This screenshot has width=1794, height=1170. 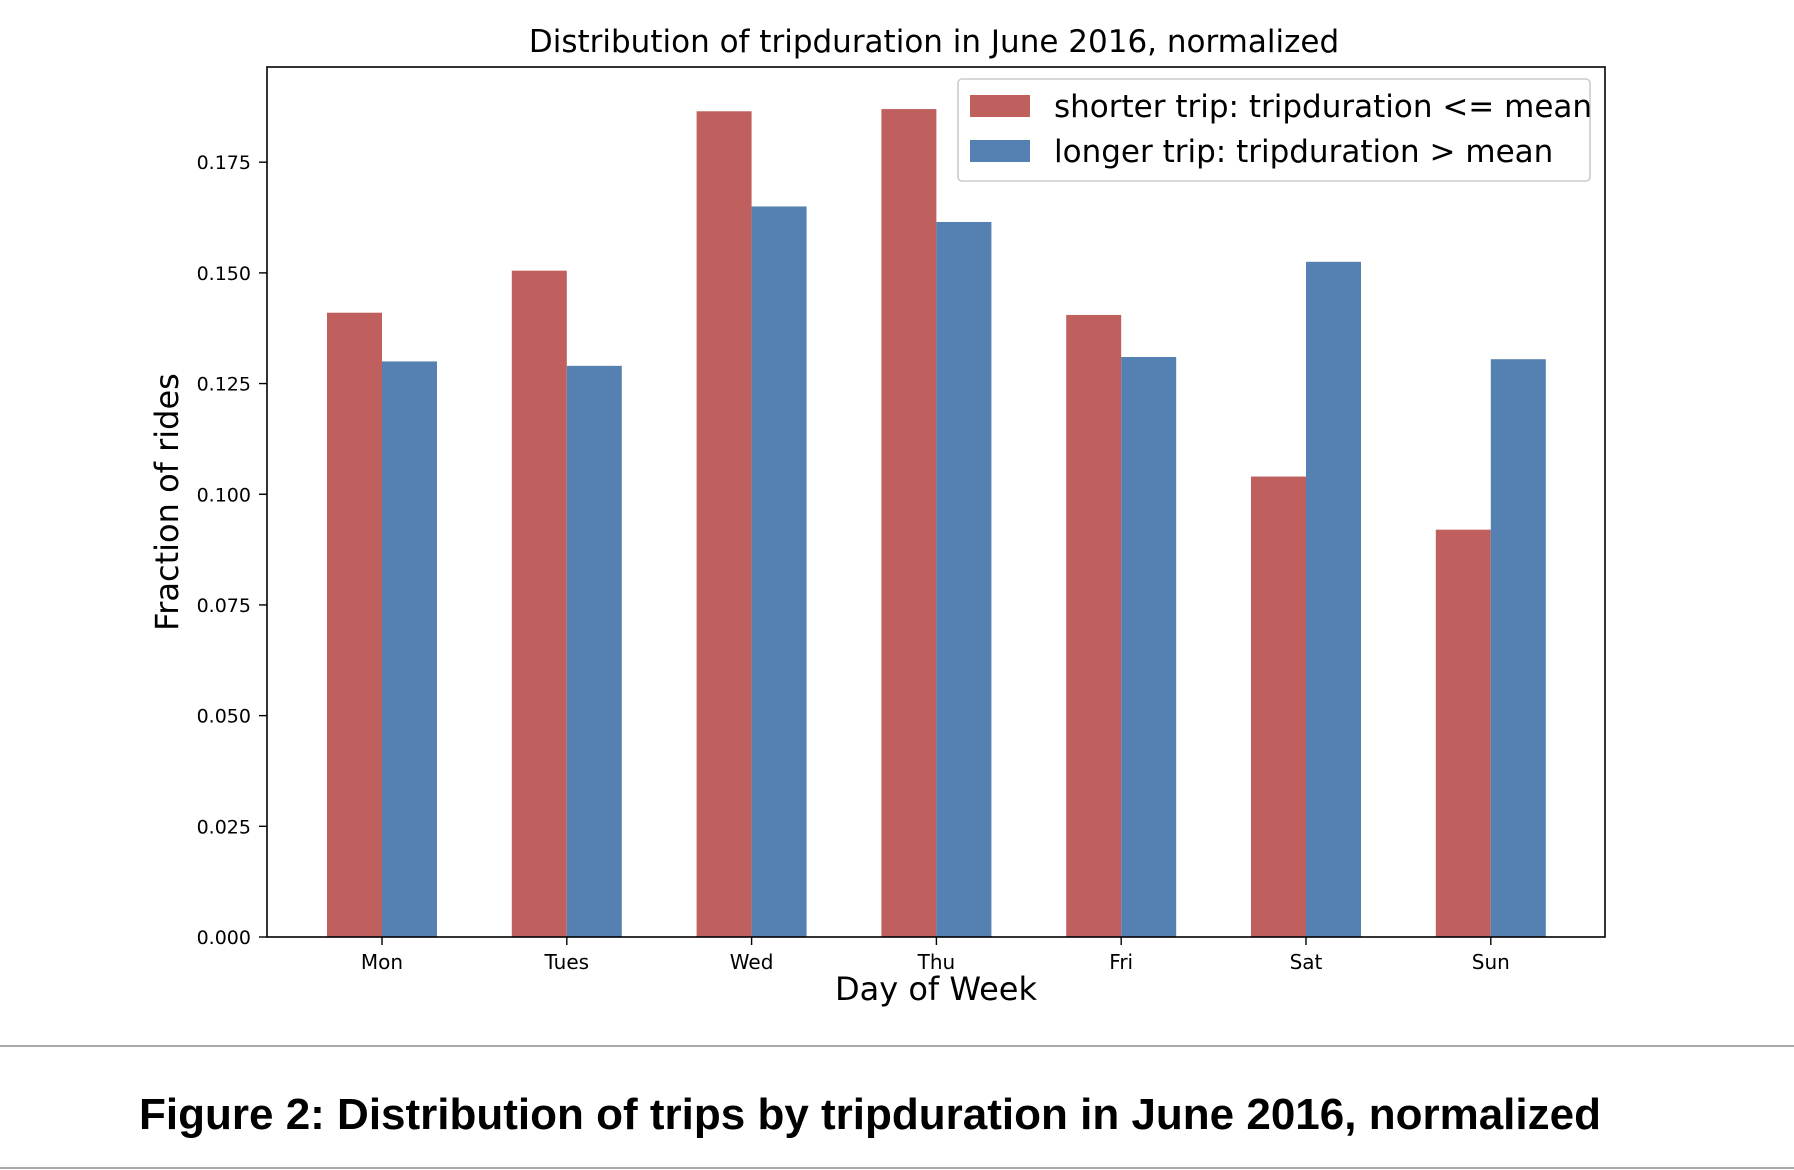 I want to click on y-tick-label: 0.175, so click(x=224, y=163).